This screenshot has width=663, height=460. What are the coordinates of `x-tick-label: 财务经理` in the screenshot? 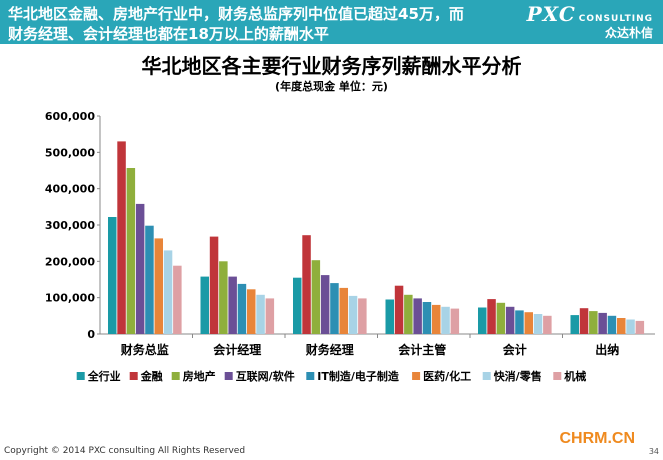 It's located at (329, 349).